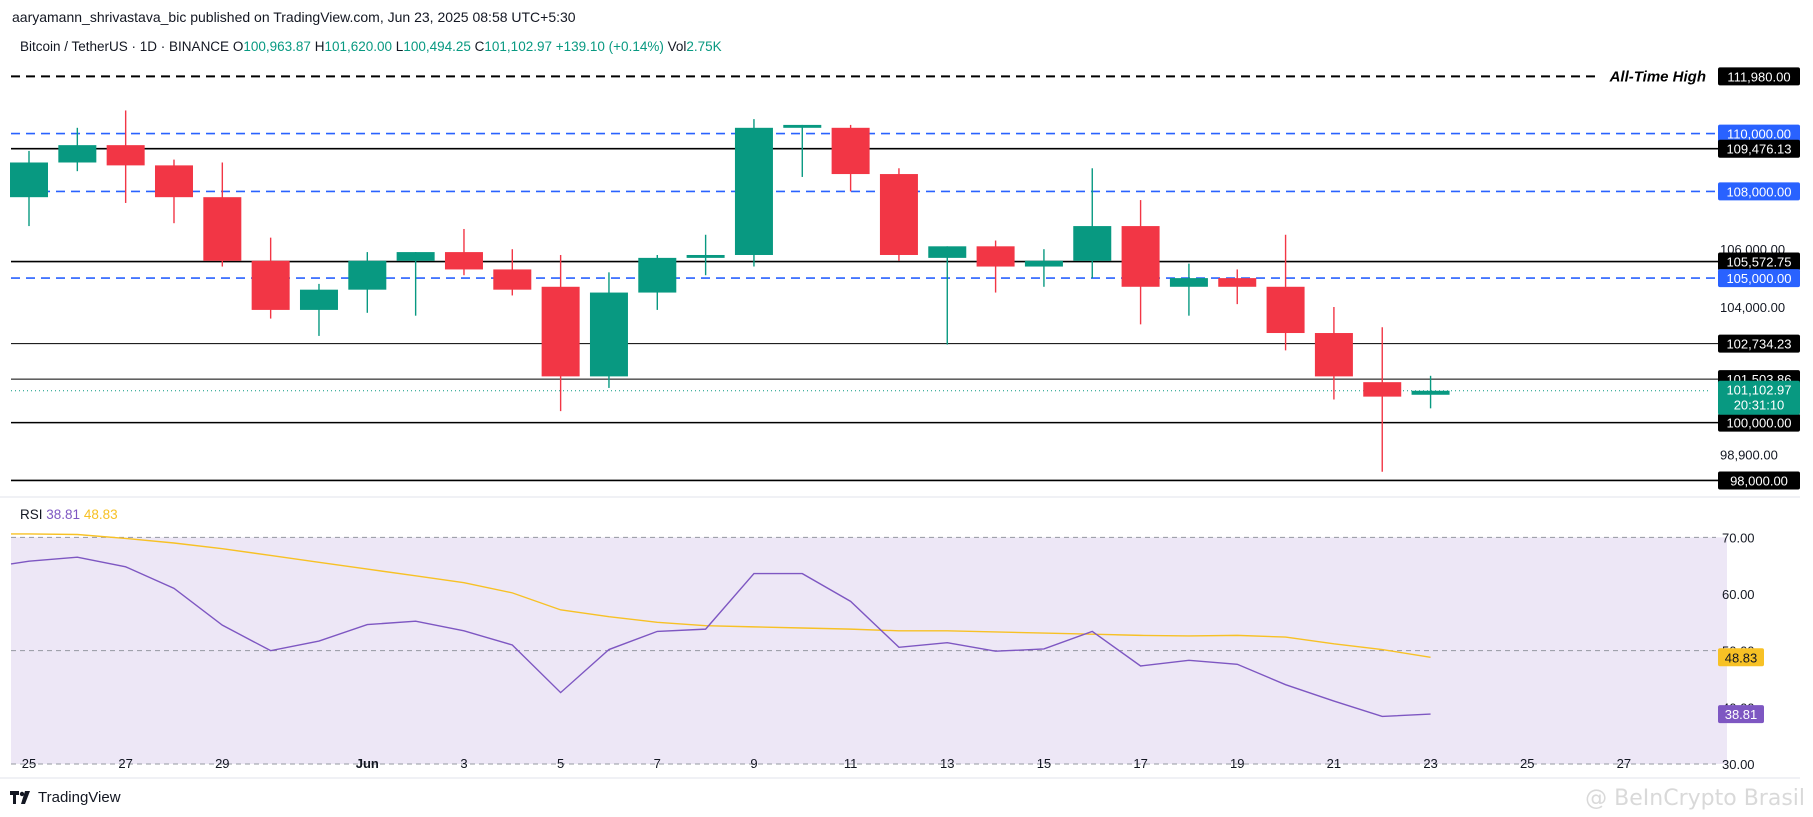 The image size is (1813, 817). Describe the element at coordinates (1430, 763) in the screenshot. I see `time-tick-label: 23` at that location.